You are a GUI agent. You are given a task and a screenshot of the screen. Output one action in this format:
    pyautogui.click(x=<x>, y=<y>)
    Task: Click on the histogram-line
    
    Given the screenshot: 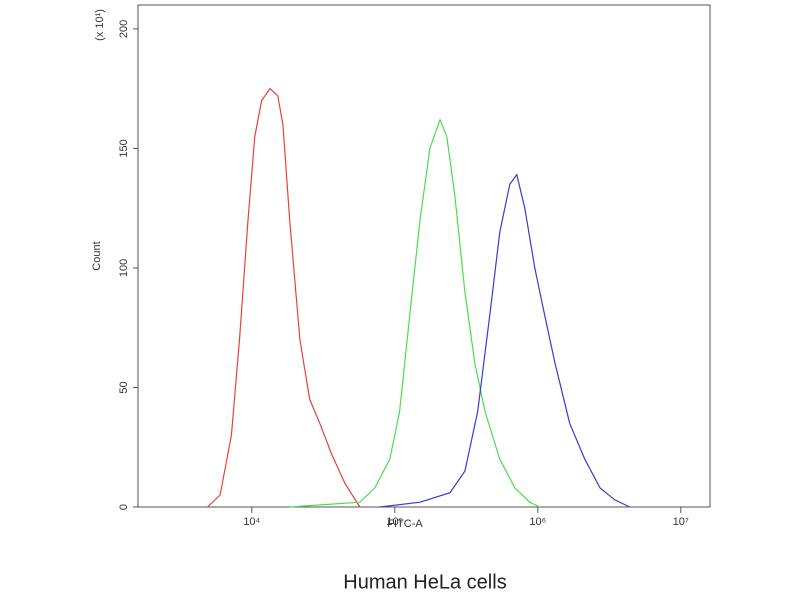 What is the action you would take?
    pyautogui.click(x=284, y=297)
    